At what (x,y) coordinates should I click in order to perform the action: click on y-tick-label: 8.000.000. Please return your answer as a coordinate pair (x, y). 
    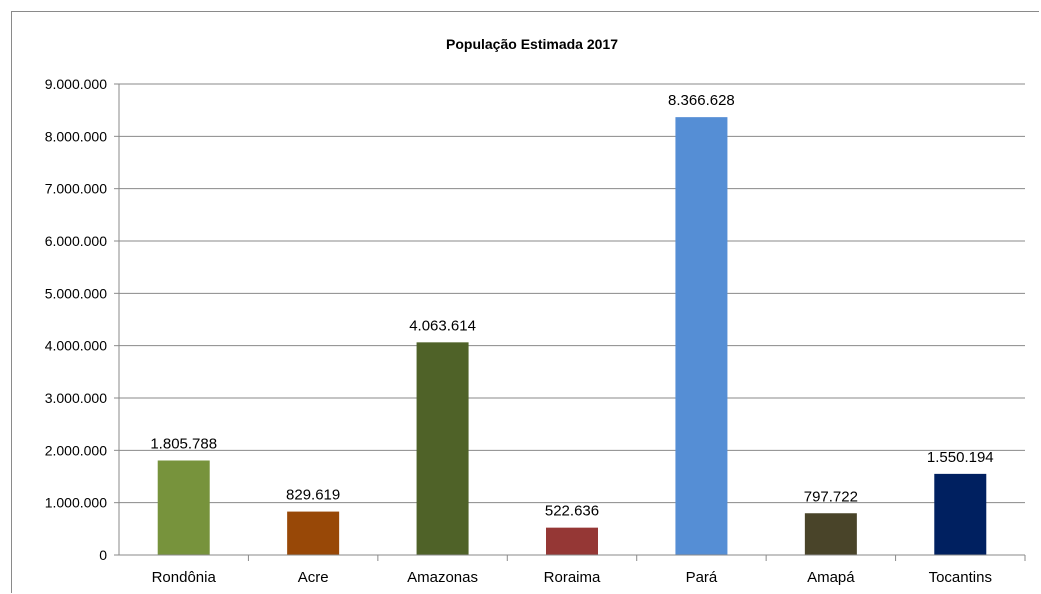
    Looking at the image, I should click on (76, 136).